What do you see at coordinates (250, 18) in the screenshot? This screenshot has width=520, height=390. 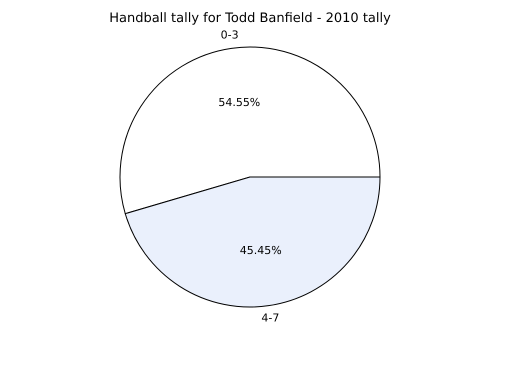 I see `chart-title: Handball tally for Todd Banfield - 2010 tally` at bounding box center [250, 18].